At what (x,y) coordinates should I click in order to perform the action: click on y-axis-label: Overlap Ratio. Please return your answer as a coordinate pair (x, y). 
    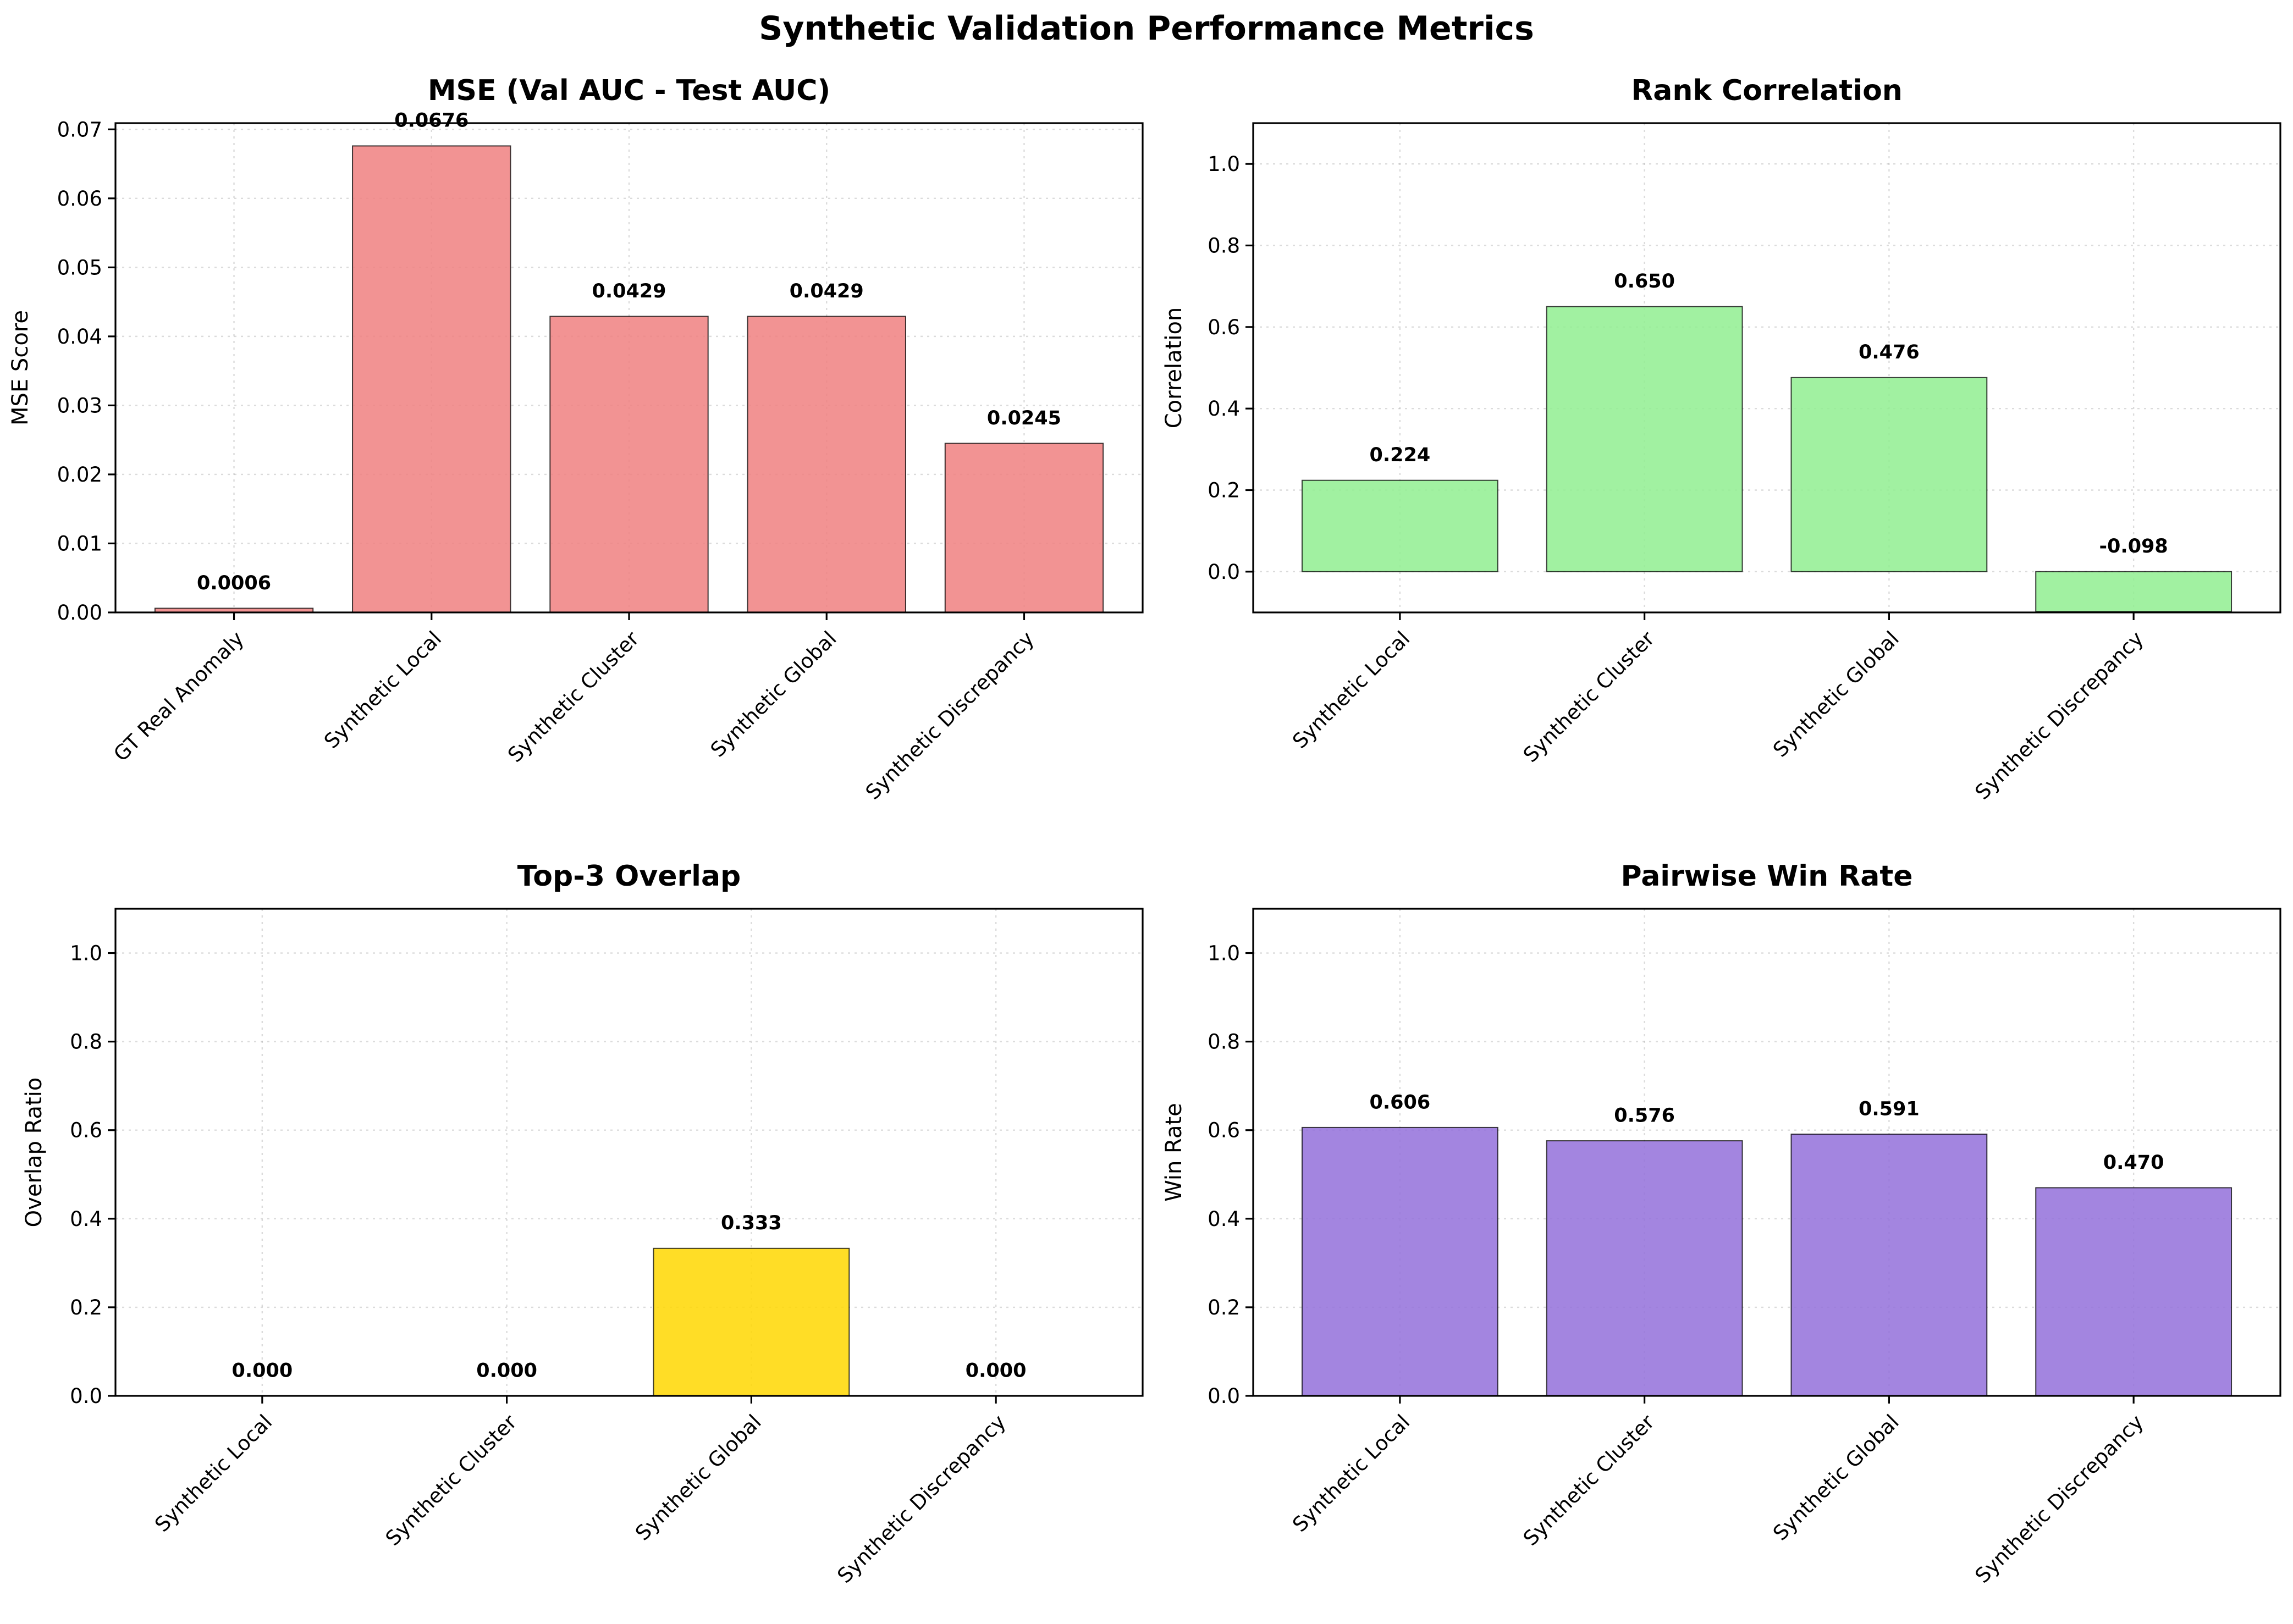
    Looking at the image, I should click on (34, 1153).